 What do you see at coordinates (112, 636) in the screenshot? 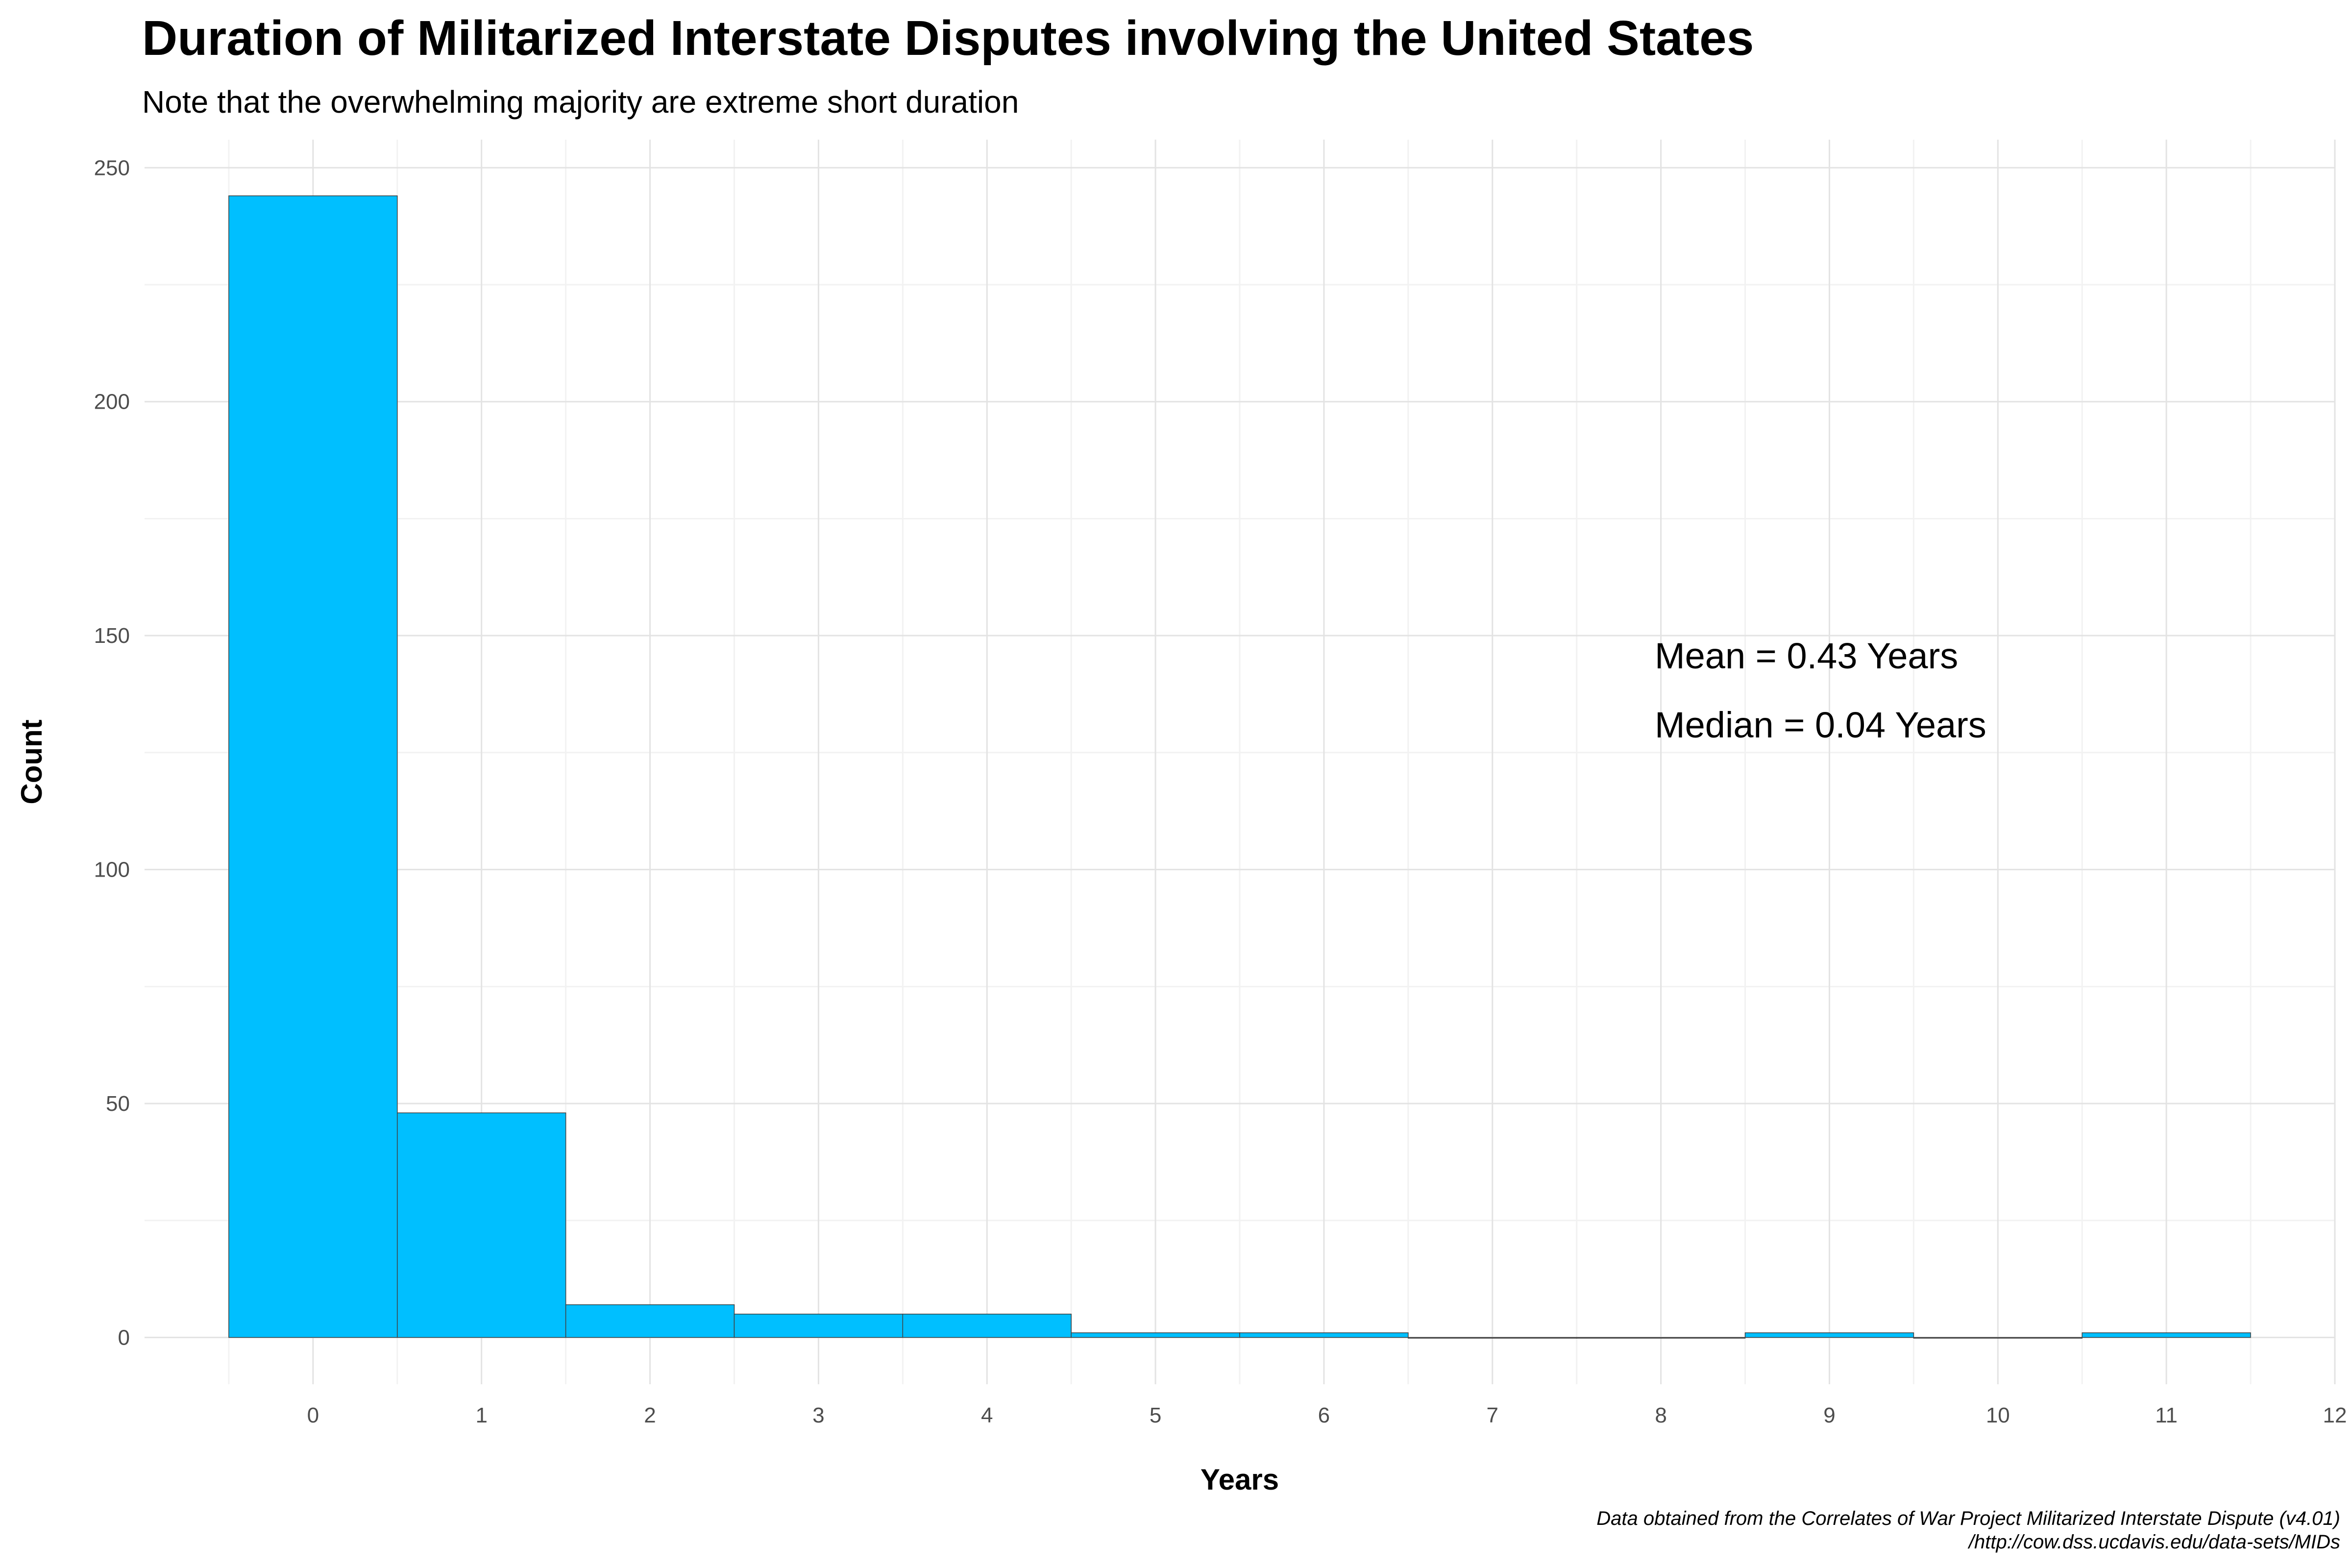
I see `y-tick-label: 150` at bounding box center [112, 636].